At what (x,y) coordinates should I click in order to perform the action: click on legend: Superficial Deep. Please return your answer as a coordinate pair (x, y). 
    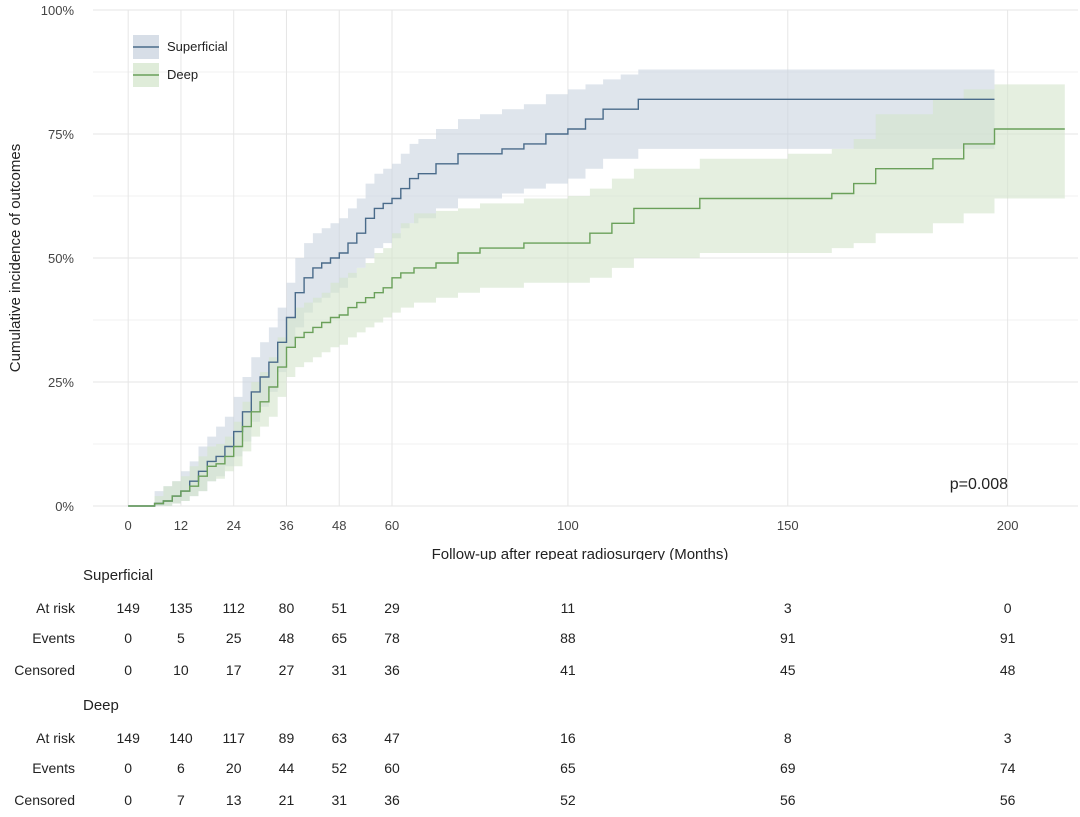
    Looking at the image, I should click on (180, 61).